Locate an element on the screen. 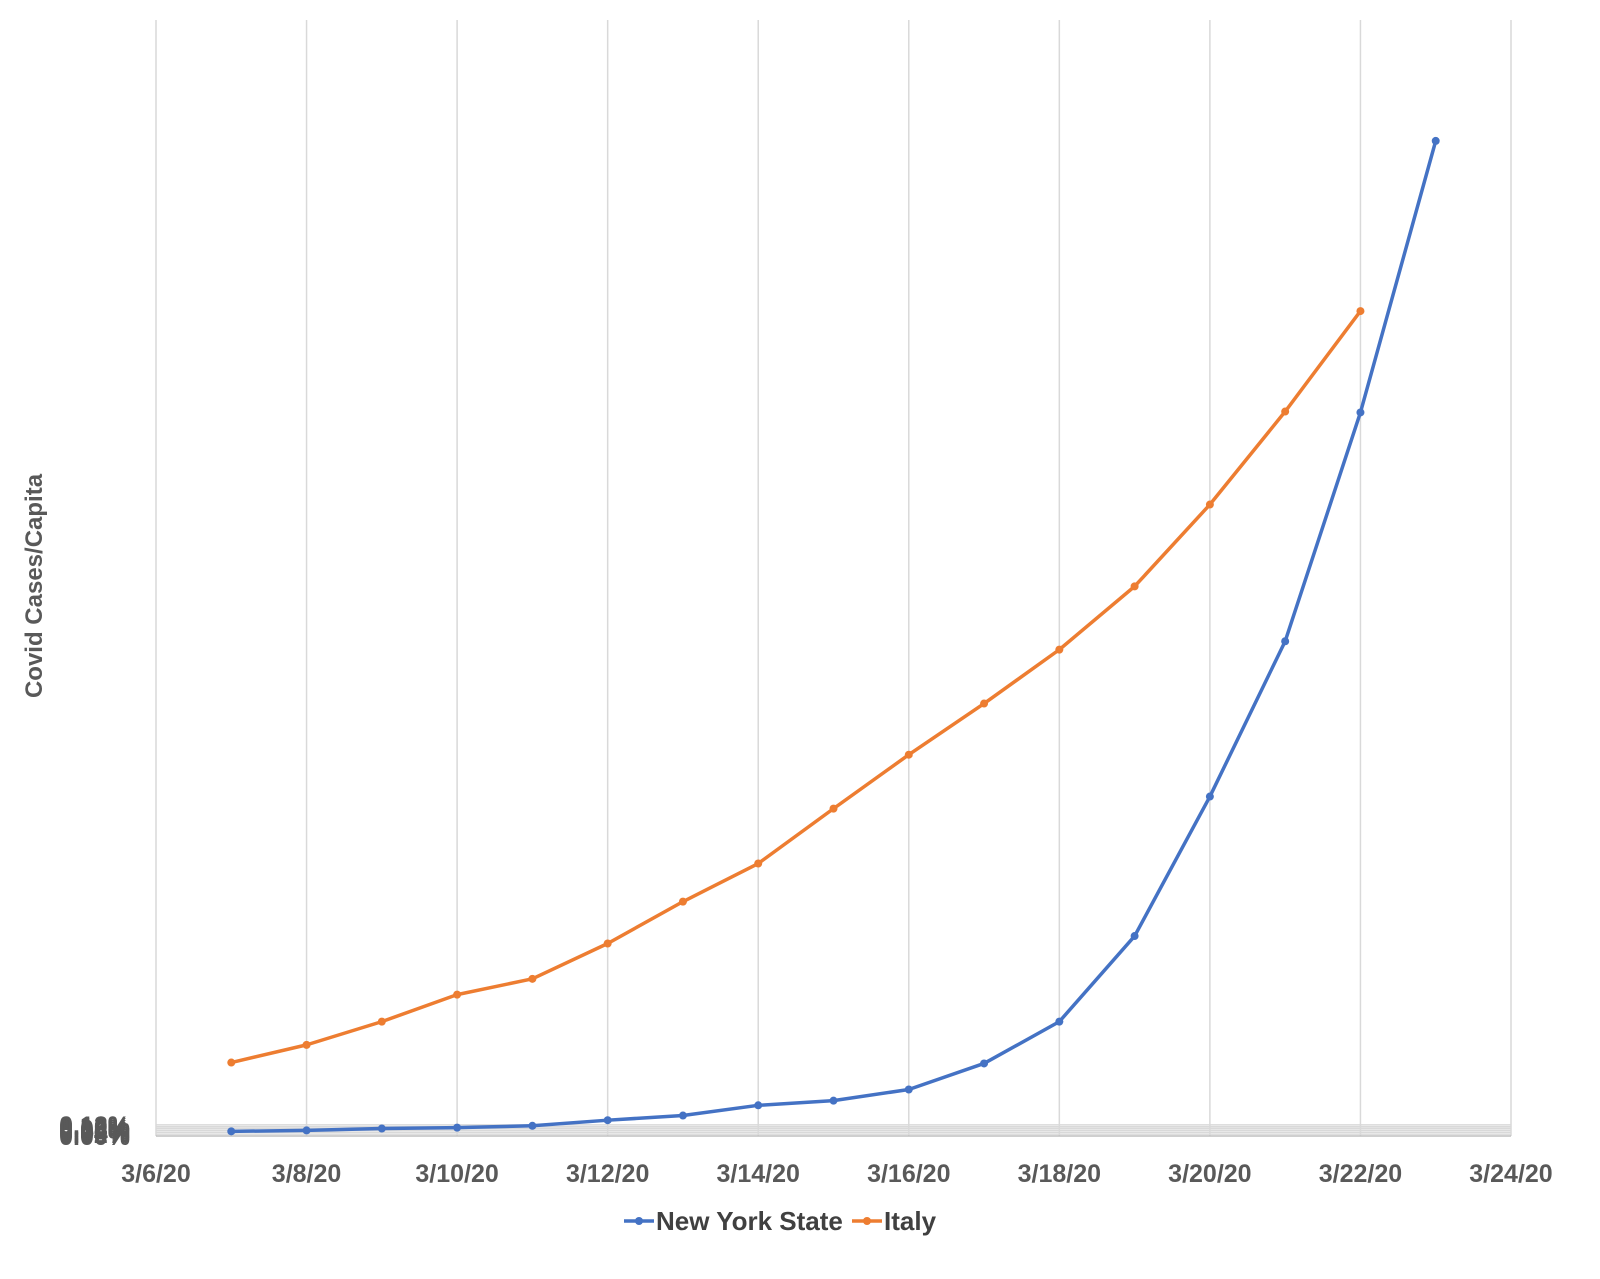 This screenshot has width=1600, height=1279. x-tick-label: 3/14/20 is located at coordinates (758, 1174).